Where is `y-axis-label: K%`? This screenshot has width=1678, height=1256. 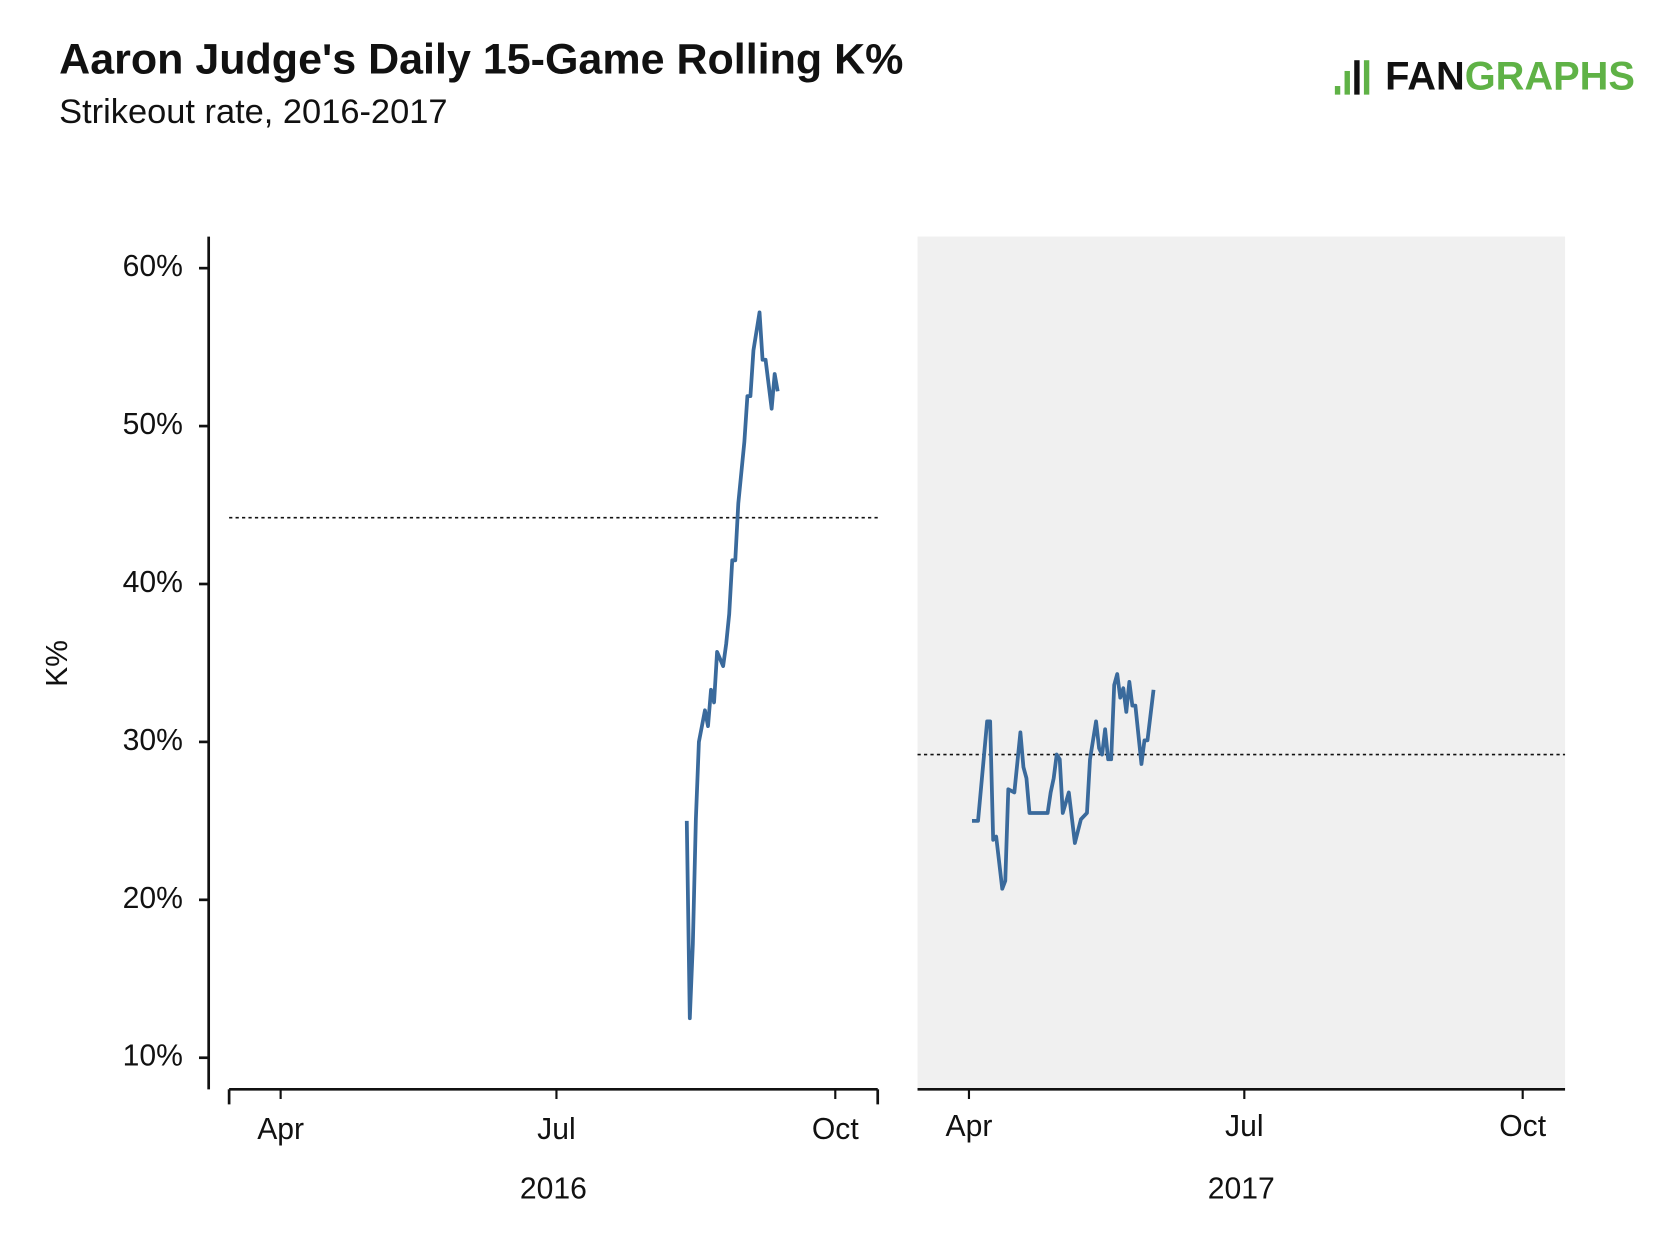 y-axis-label: K% is located at coordinates (57, 663).